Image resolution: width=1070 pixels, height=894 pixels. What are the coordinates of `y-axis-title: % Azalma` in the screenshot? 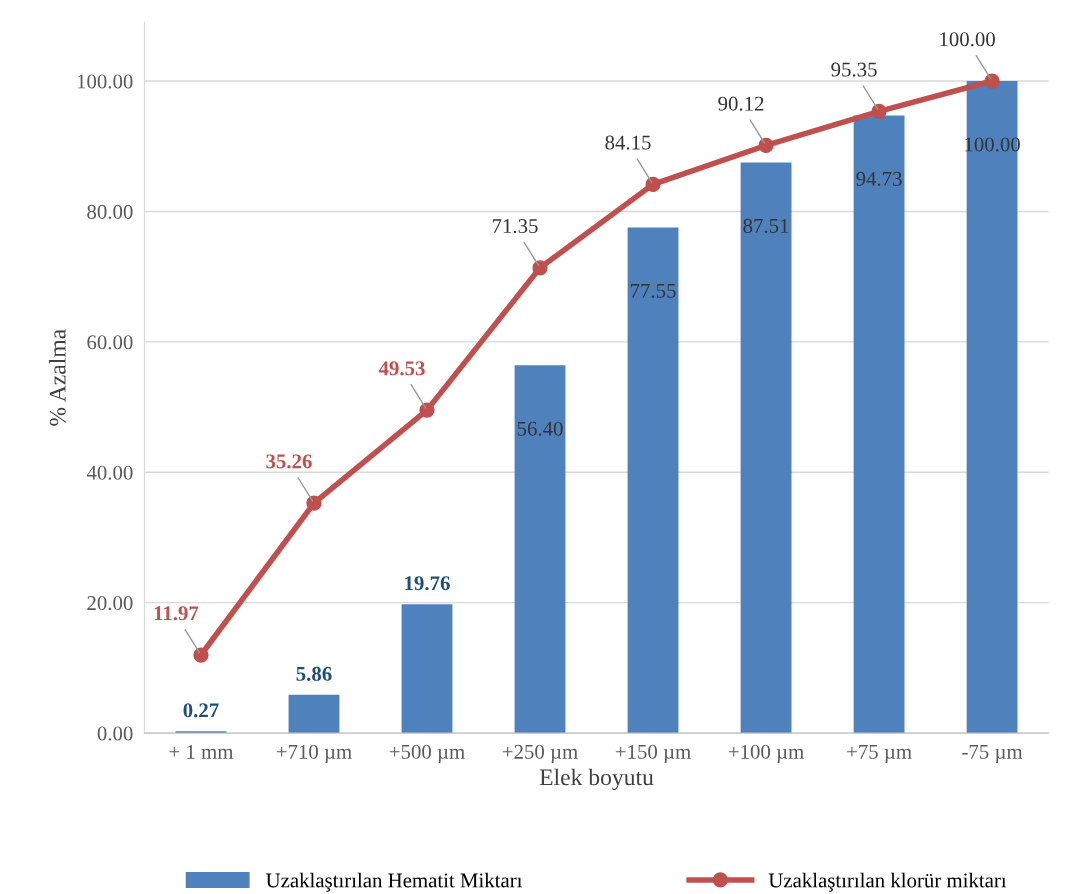 It's located at (57, 377).